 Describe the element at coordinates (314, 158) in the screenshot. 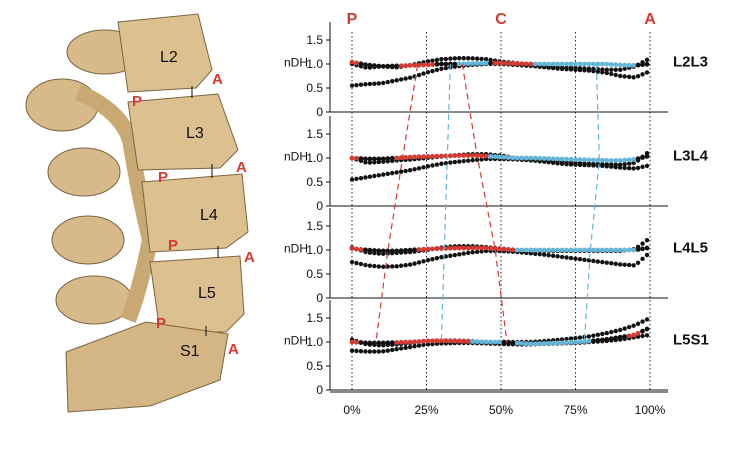

I see `y-tick-label: 1.0` at that location.